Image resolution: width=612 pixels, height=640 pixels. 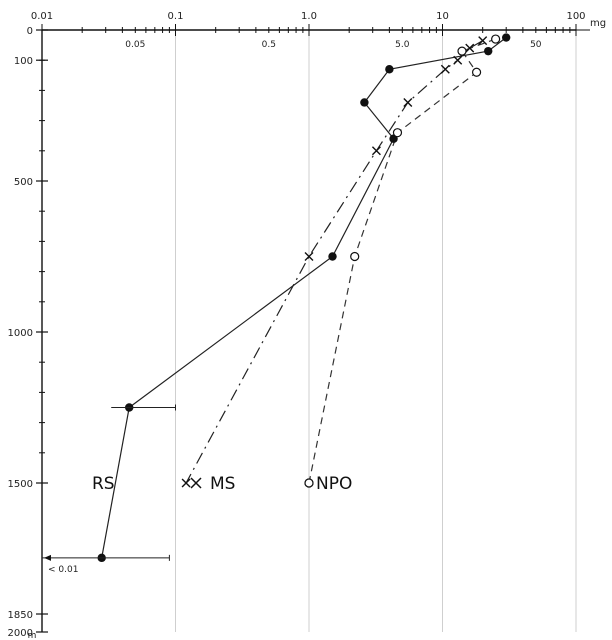 I want to click on legend-label-rs: RS, so click(x=103, y=484).